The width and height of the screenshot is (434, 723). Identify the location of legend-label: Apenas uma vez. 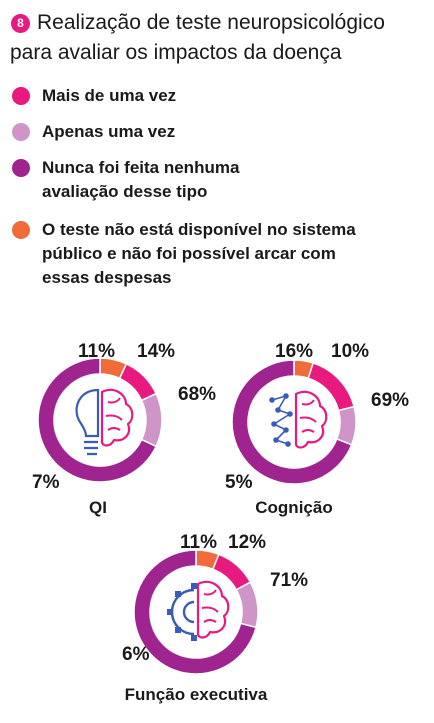
(109, 131).